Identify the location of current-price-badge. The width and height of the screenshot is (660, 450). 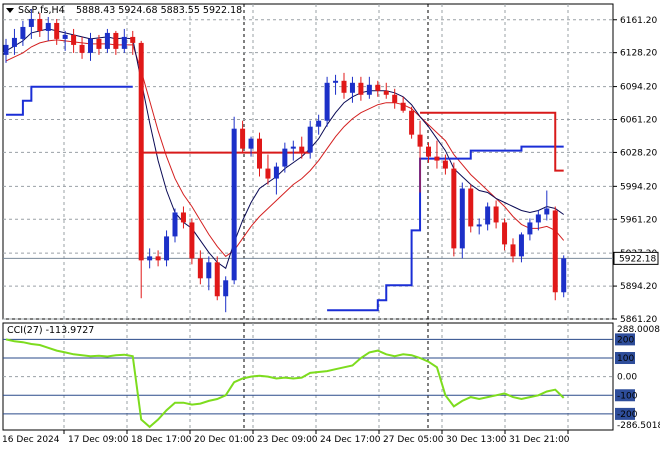
(636, 258).